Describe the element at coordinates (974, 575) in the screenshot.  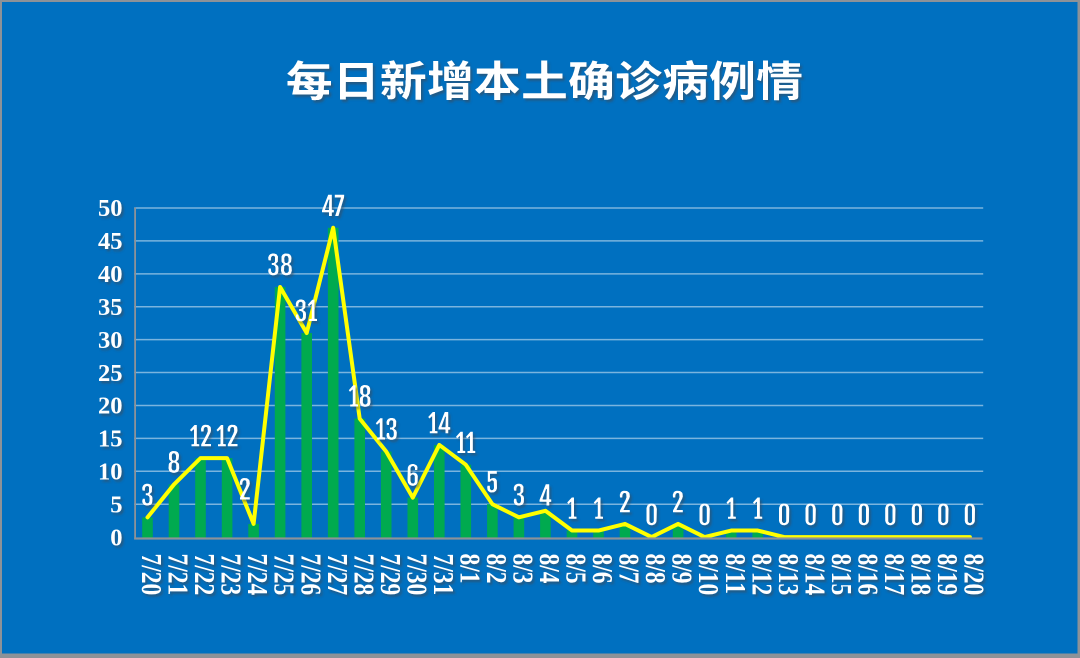
I see `svg-text: 8/20` at that location.